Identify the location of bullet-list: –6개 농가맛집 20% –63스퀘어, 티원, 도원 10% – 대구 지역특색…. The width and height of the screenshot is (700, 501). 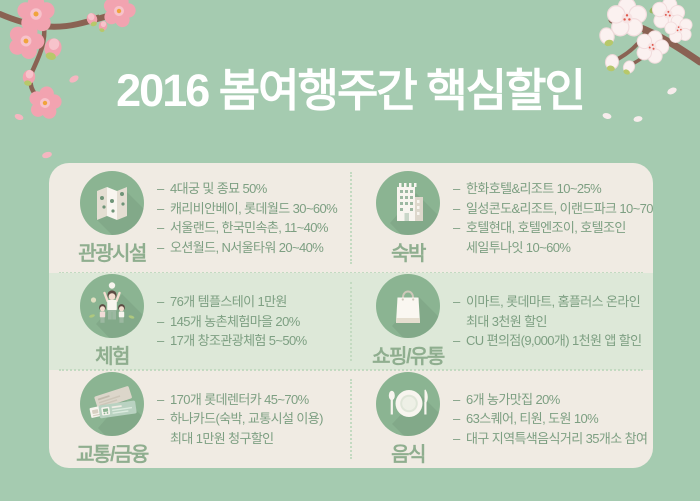
(546, 419).